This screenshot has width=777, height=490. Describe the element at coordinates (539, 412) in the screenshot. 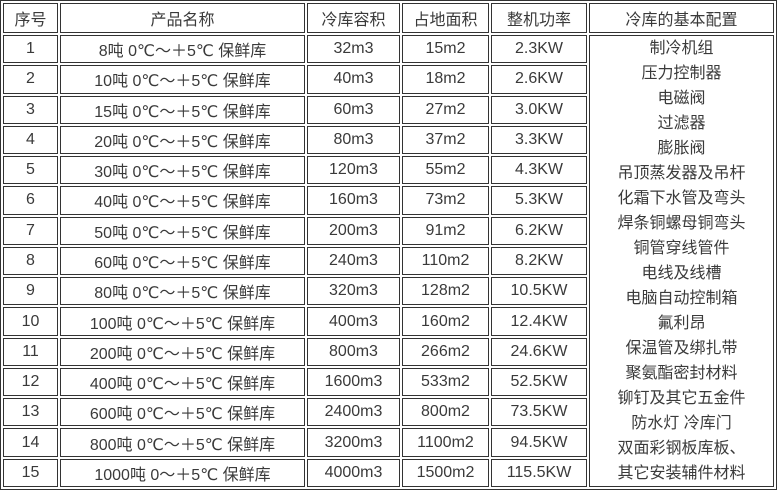

I see `cell-power: 73.5KW` at that location.